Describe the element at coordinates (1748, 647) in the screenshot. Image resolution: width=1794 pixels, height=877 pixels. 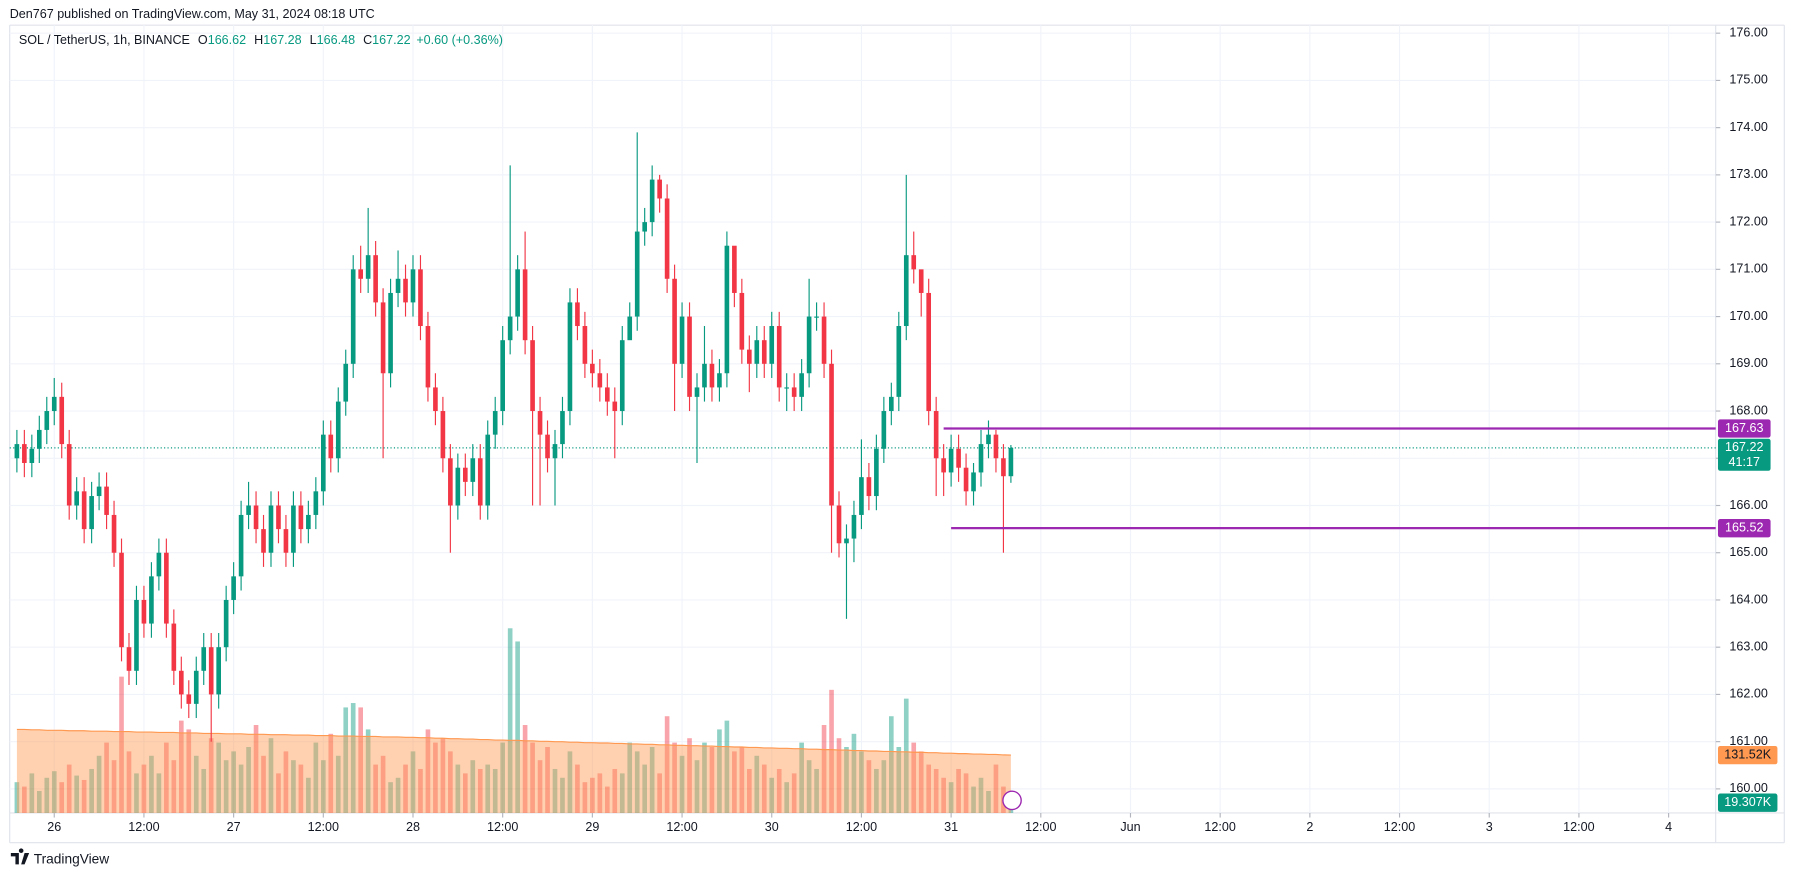
I see `y-tick-label: 163.00` at that location.